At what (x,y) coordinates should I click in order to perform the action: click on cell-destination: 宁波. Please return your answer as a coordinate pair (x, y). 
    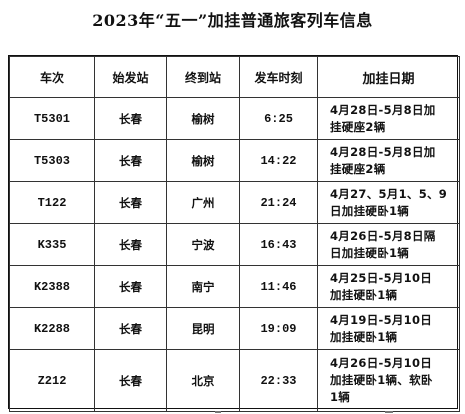
    Looking at the image, I should click on (203, 244).